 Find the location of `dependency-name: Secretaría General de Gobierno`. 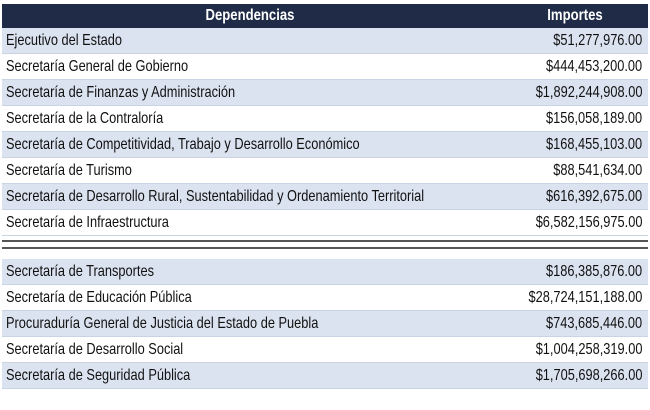

dependency-name: Secretaría General de Gobierno is located at coordinates (97, 66).